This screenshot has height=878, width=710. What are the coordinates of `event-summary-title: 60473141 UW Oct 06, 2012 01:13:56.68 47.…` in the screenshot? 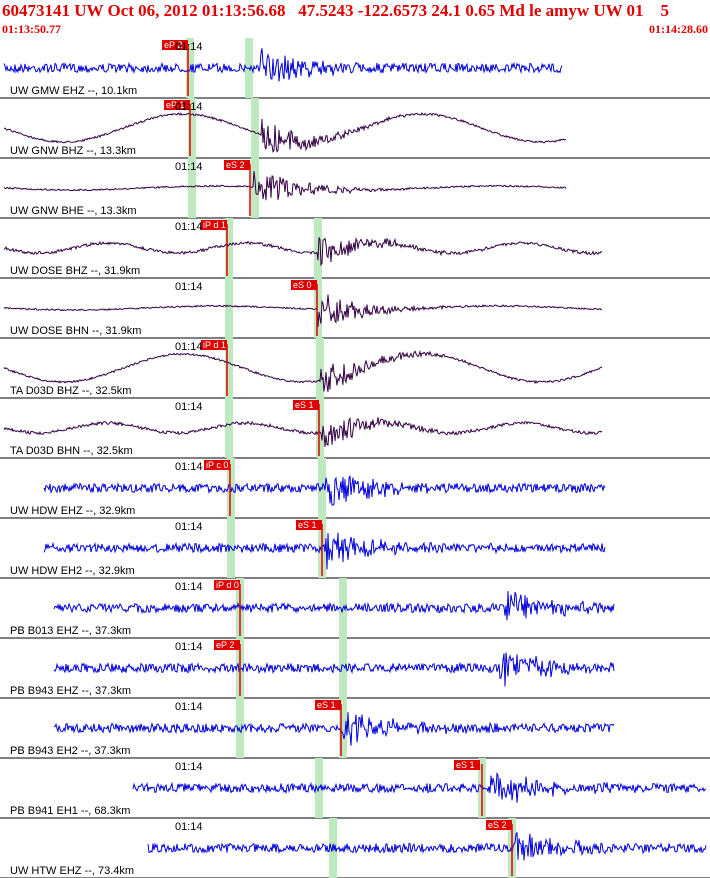 It's located at (336, 10).